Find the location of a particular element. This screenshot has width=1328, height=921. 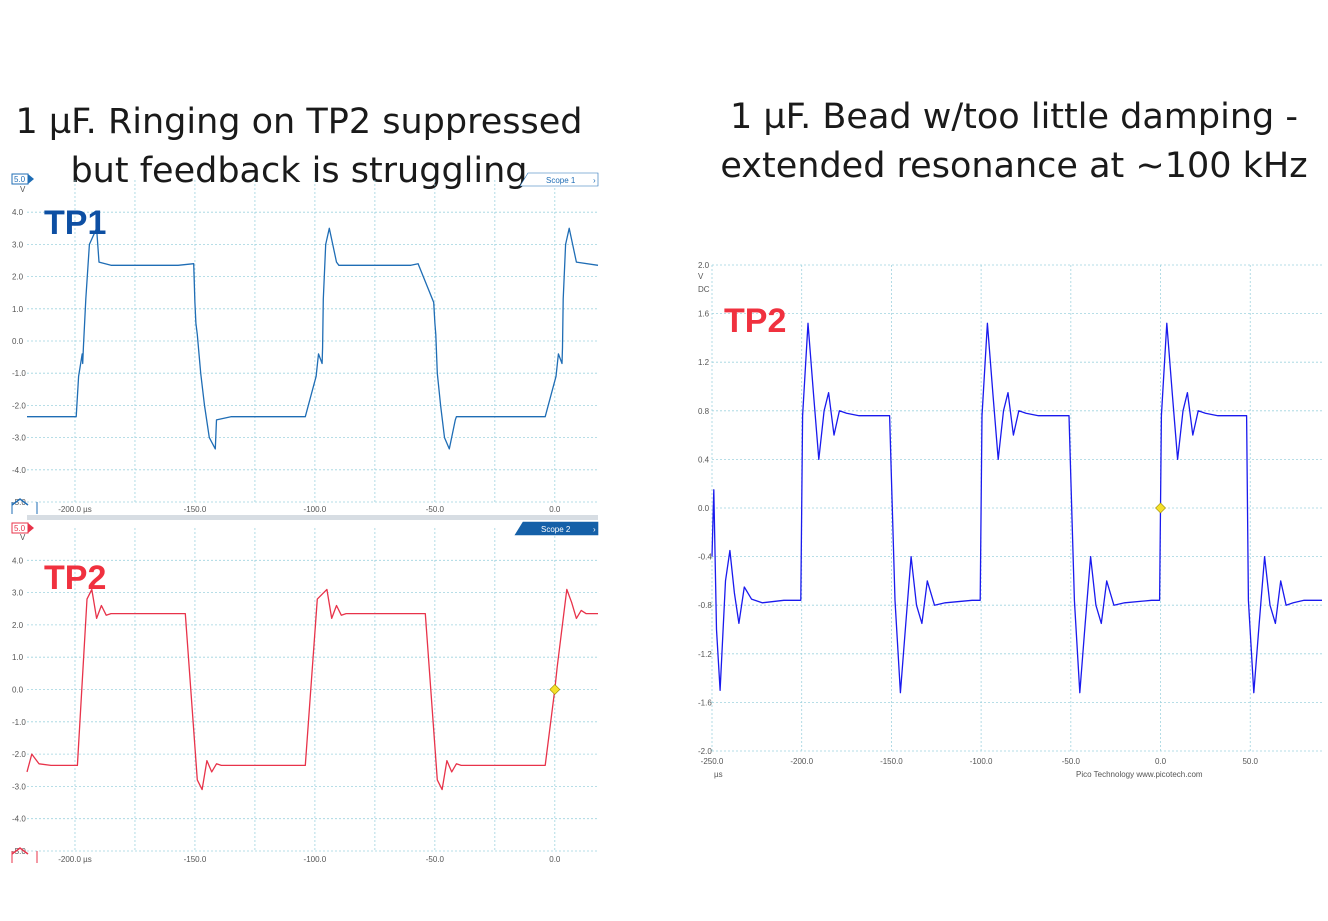

p2-xtick-label: -100.0 is located at coordinates (315, 859).